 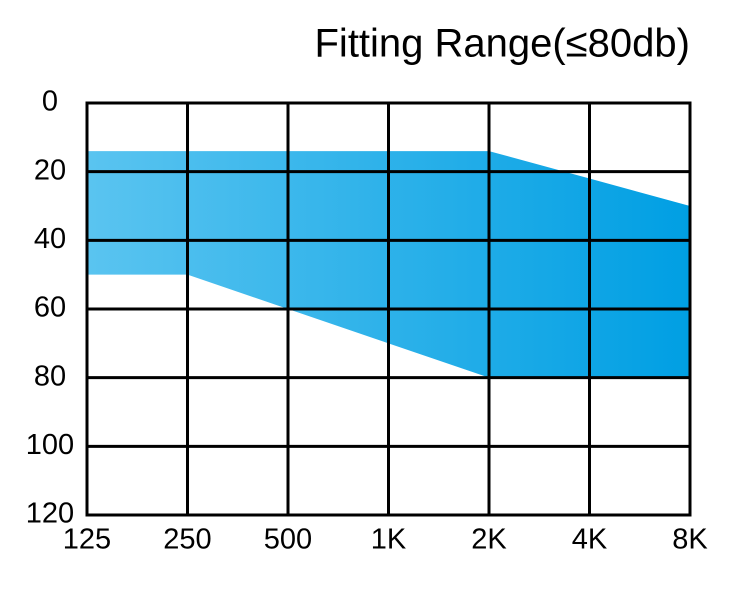 What do you see at coordinates (590, 540) in the screenshot?
I see `x-tick-label: 4K` at bounding box center [590, 540].